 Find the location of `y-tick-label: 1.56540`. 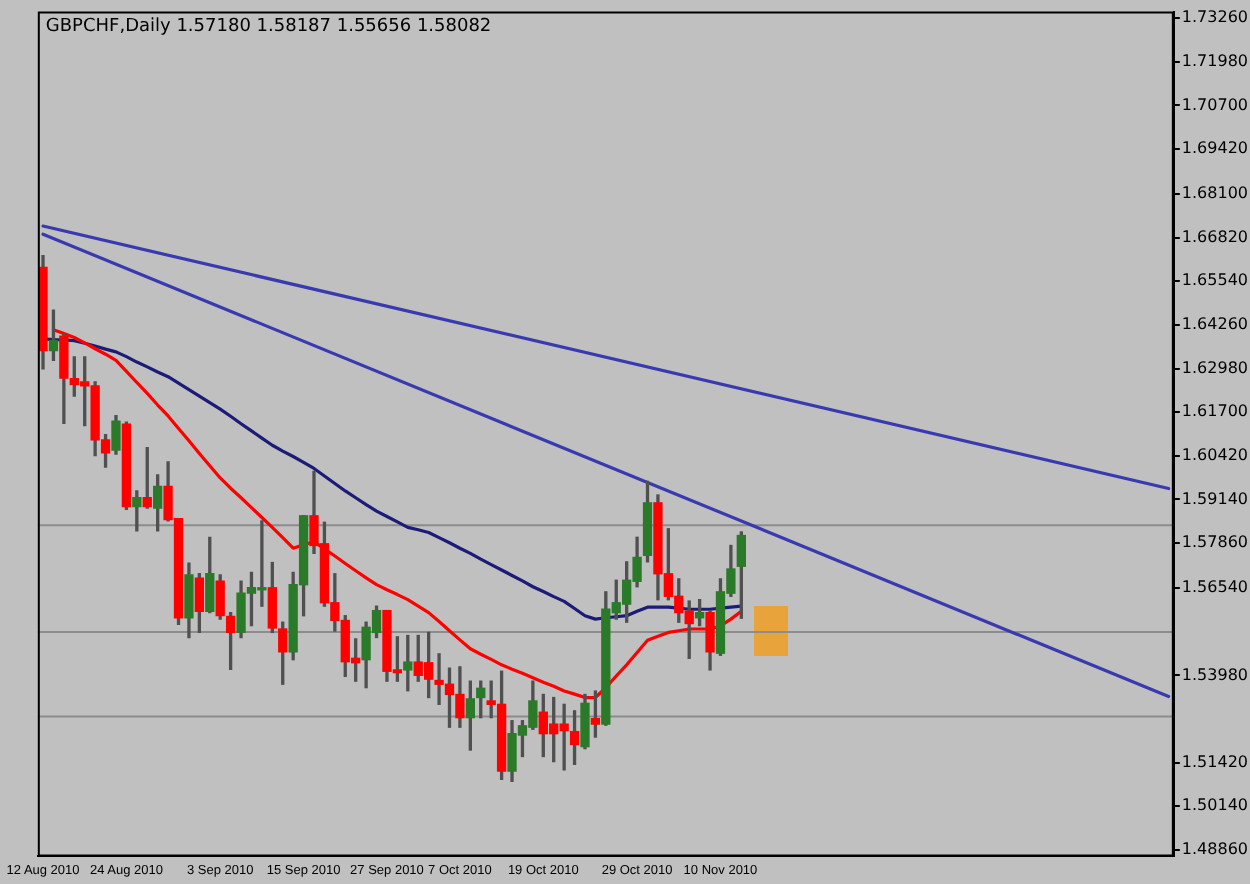

y-tick-label: 1.56540 is located at coordinates (1215, 587).